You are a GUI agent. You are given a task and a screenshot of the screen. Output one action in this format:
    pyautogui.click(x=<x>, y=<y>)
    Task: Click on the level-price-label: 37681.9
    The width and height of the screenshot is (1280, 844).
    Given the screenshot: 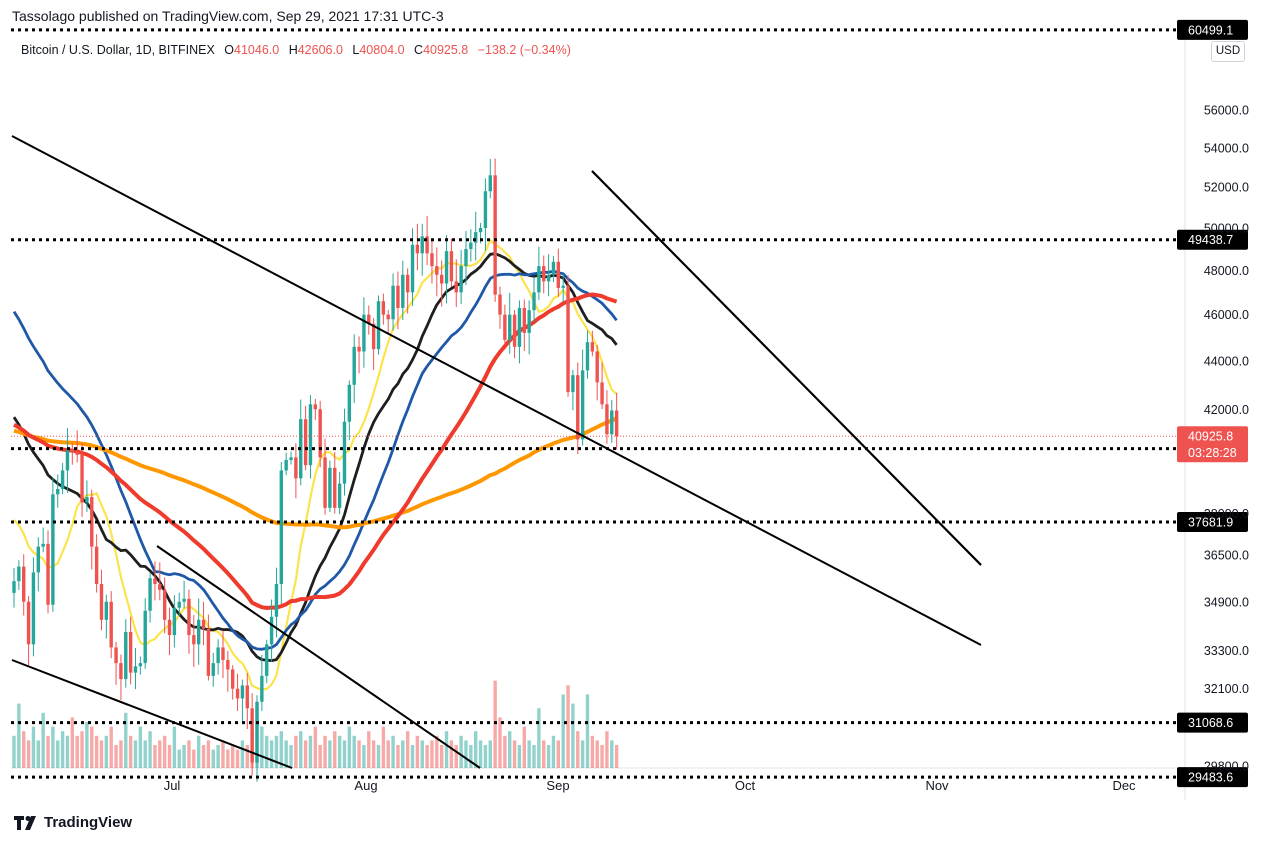 What is the action you would take?
    pyautogui.click(x=1210, y=523)
    